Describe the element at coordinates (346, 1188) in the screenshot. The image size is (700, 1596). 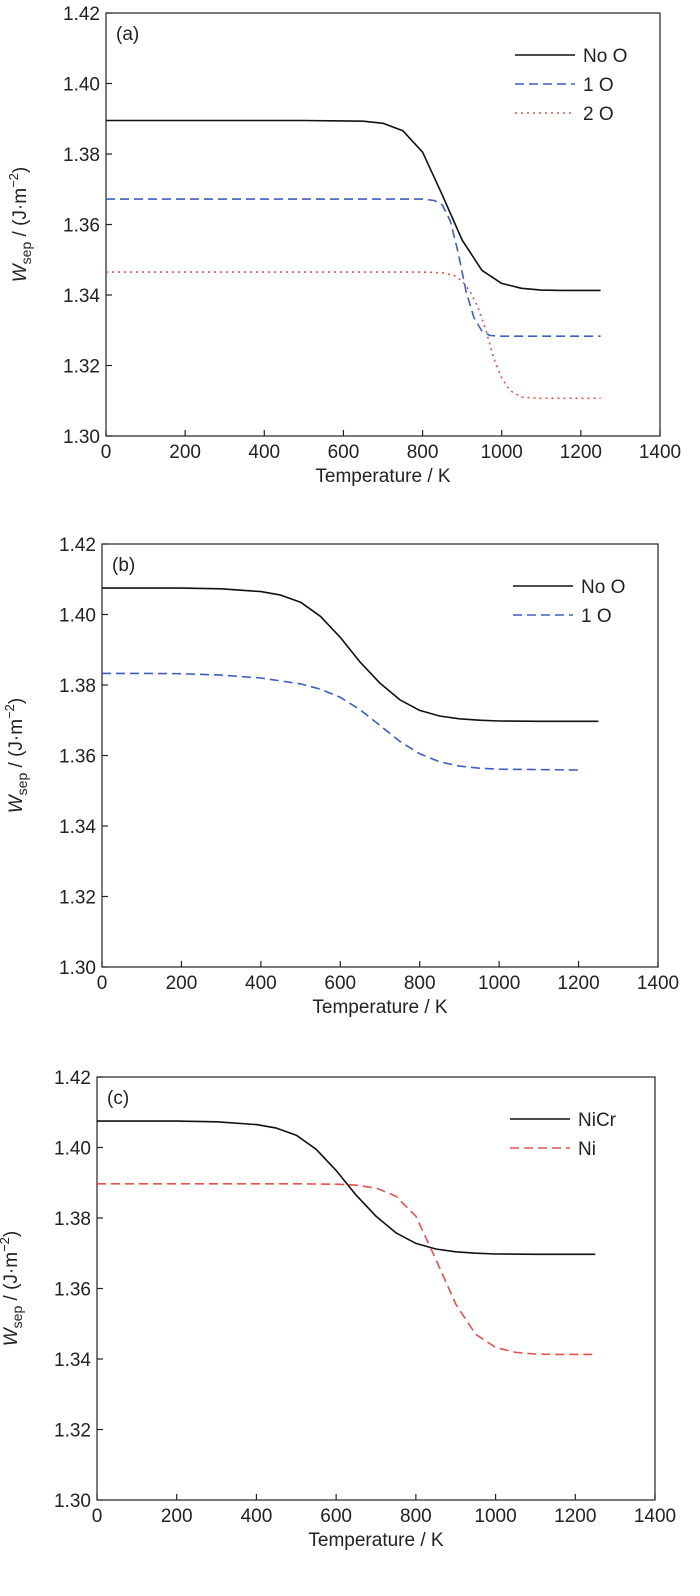
I see `series-line-nicr` at that location.